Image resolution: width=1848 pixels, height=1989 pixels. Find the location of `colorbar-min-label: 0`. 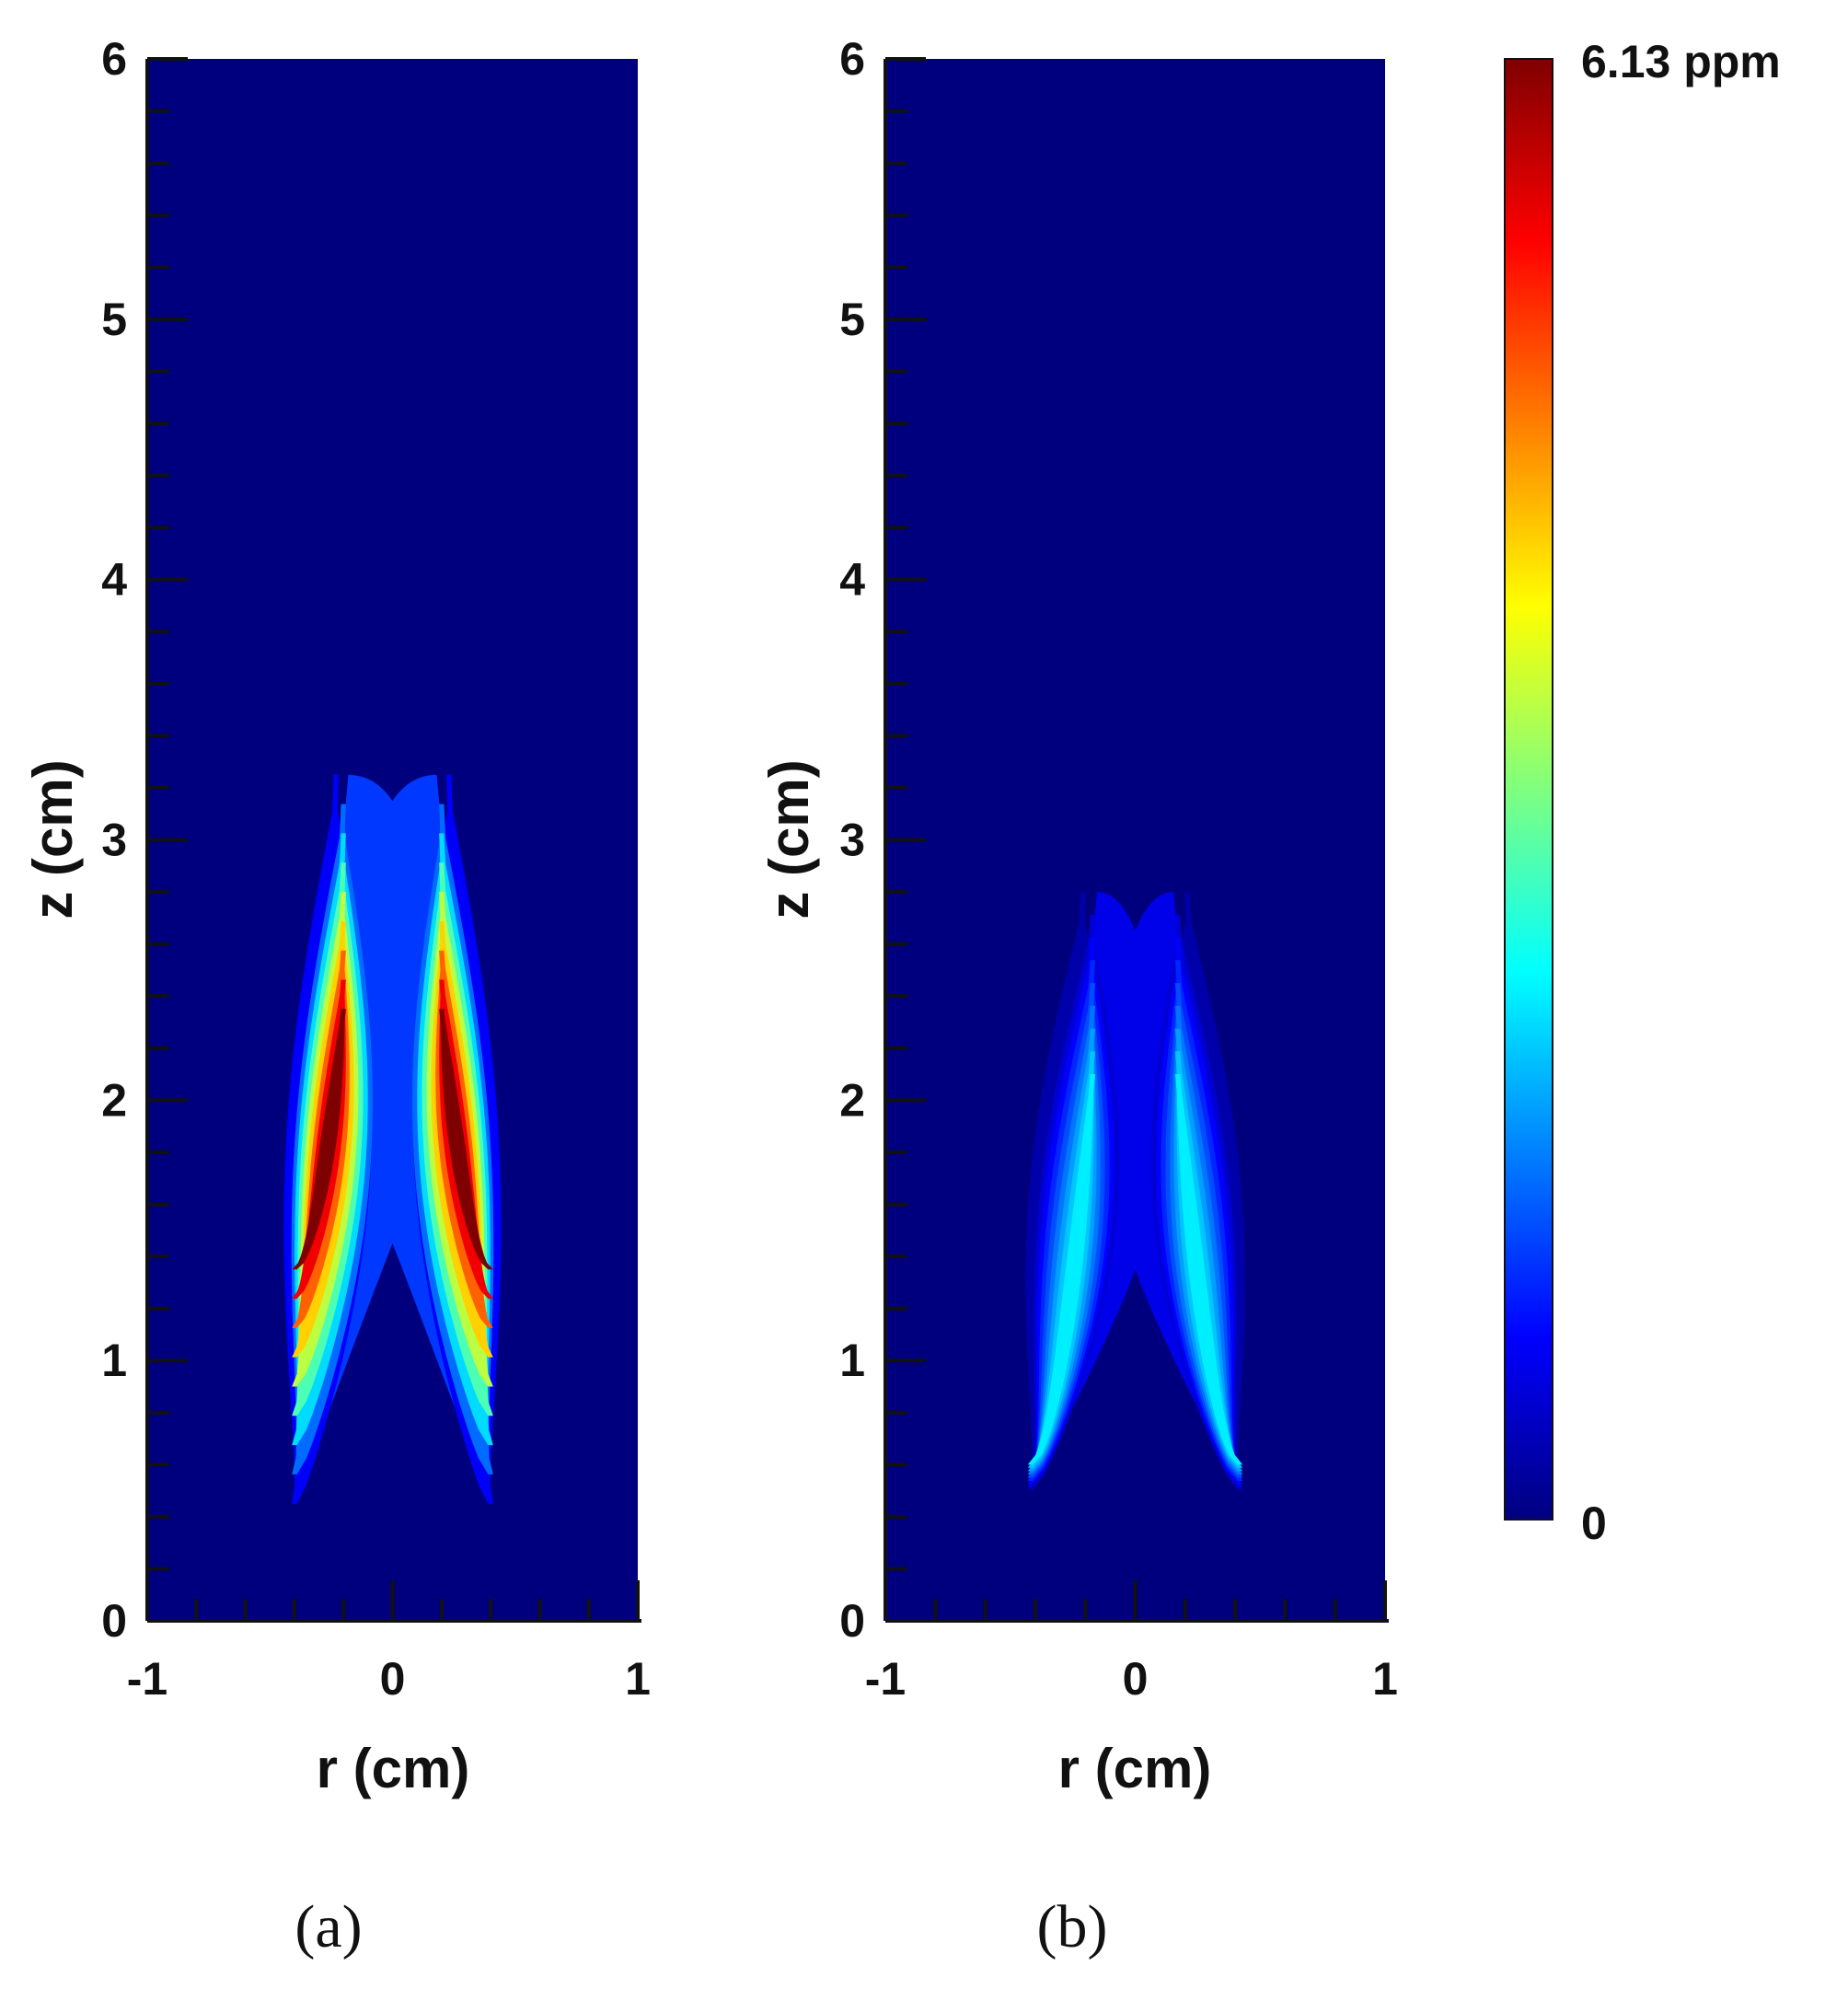

colorbar-min-label: 0 is located at coordinates (1594, 1523).